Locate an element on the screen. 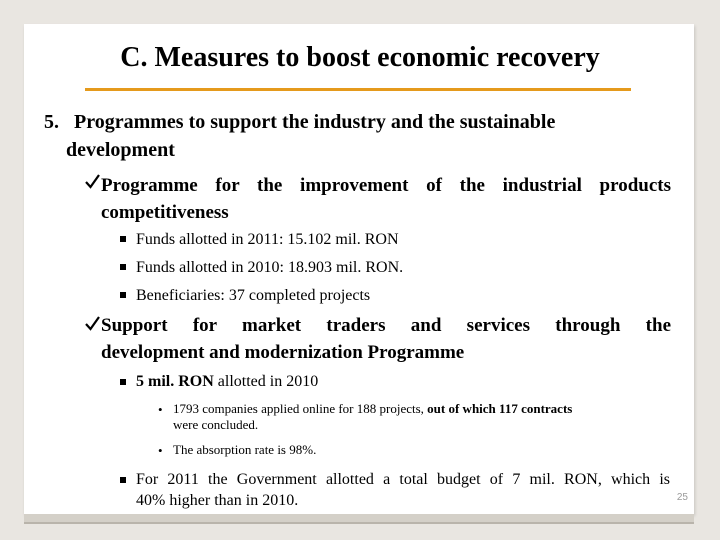 Image resolution: width=720 pixels, height=540 pixels. contracts-text: out of which 117 contracts is located at coordinates (500, 408).